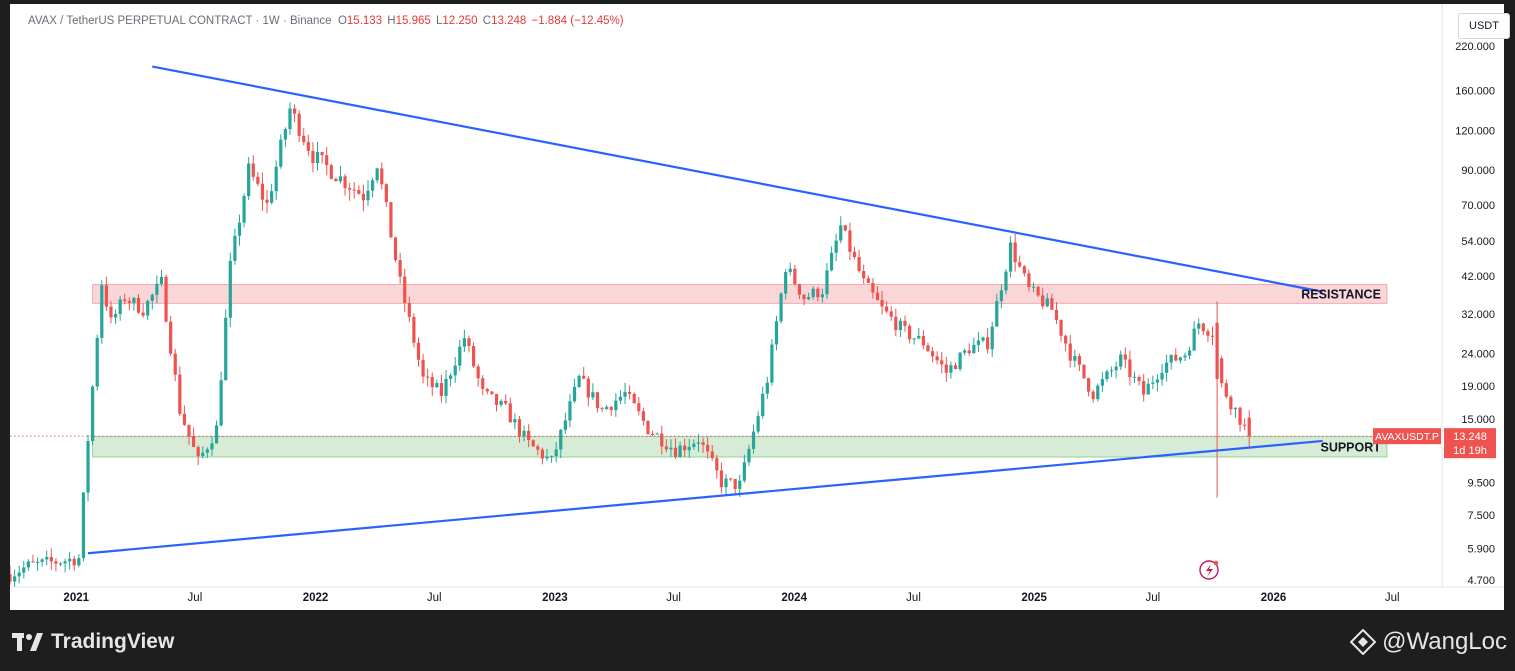 The height and width of the screenshot is (671, 1515). What do you see at coordinates (364, 21) in the screenshot?
I see `open-value: 15.133` at bounding box center [364, 21].